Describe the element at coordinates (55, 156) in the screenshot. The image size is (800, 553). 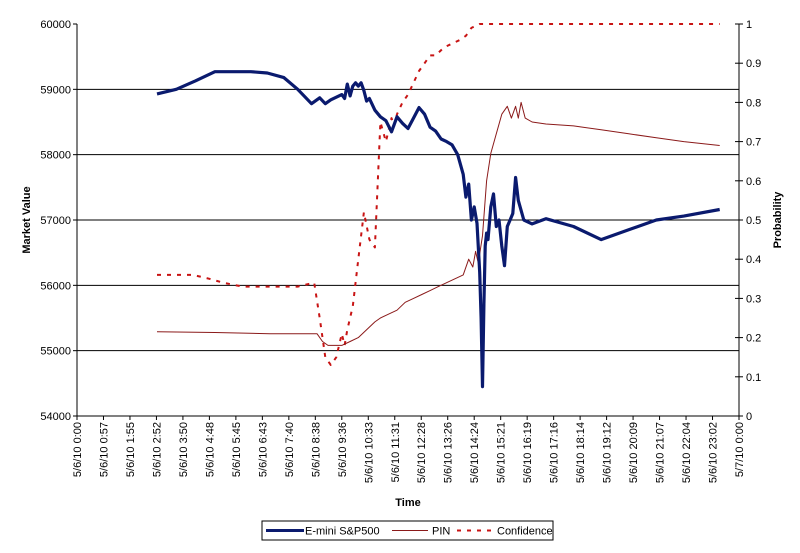
I see `y-left-tick-label: 58000` at that location.